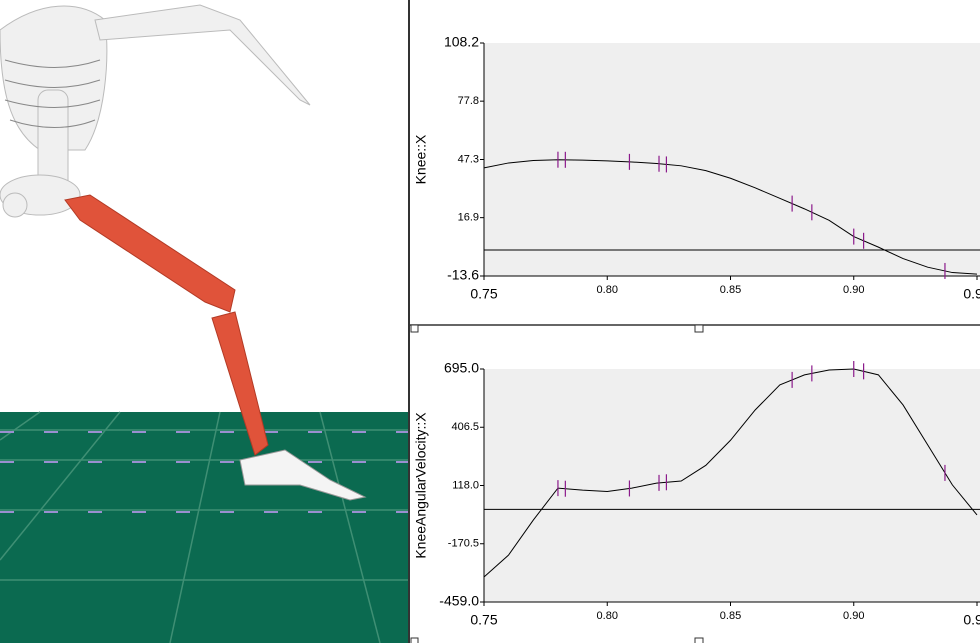  I want to click on y-tick-label: 77.8, so click(468, 101).